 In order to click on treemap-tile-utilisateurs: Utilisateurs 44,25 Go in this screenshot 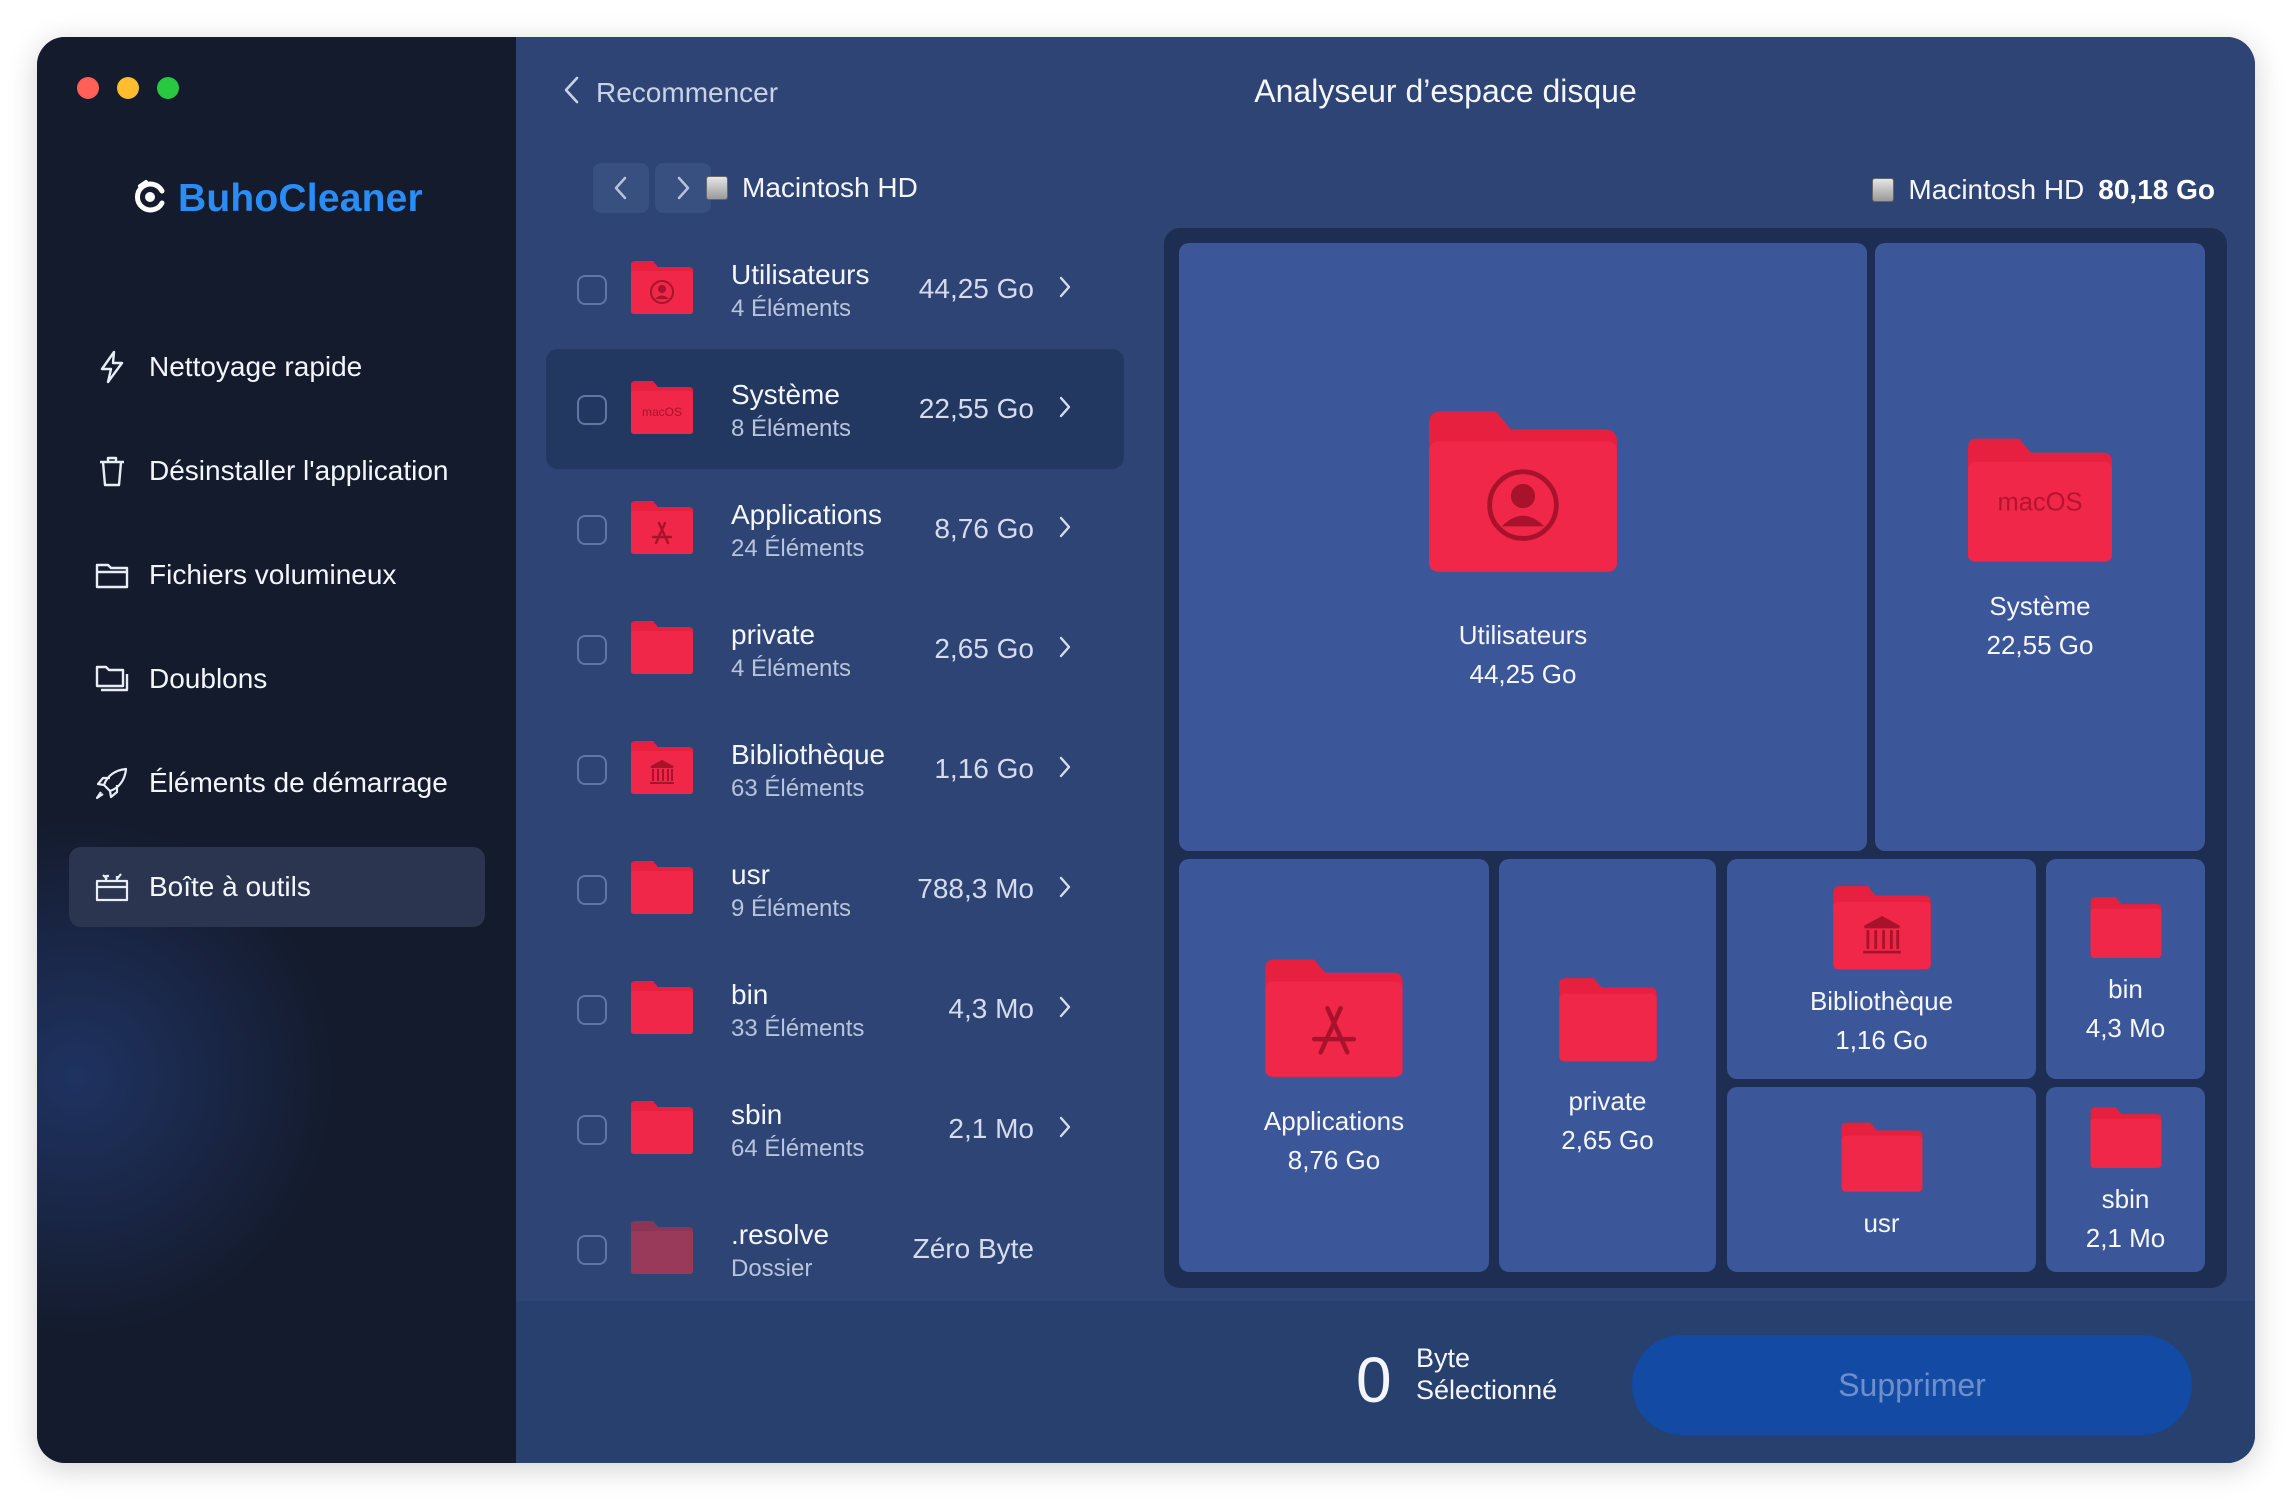, I will do `click(1523, 547)`.